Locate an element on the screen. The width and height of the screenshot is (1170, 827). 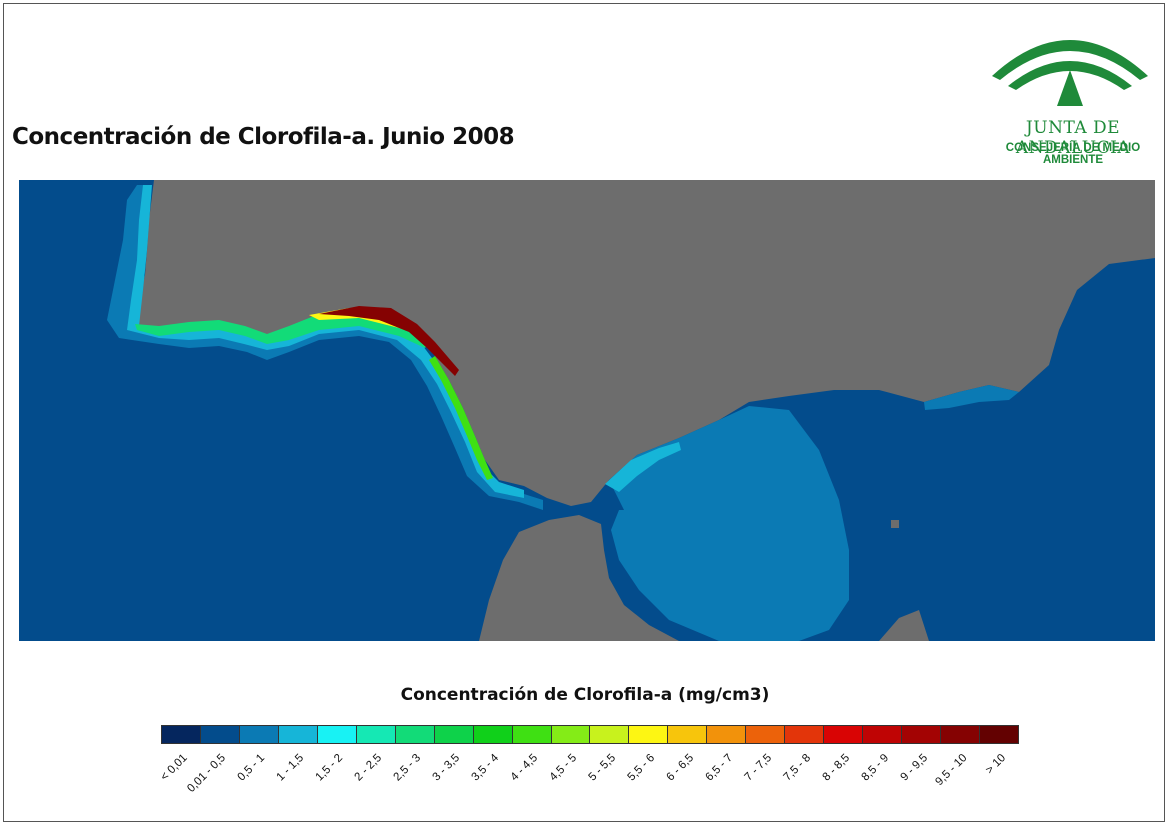
logo-arc-inner is located at coordinates (1070, 75).